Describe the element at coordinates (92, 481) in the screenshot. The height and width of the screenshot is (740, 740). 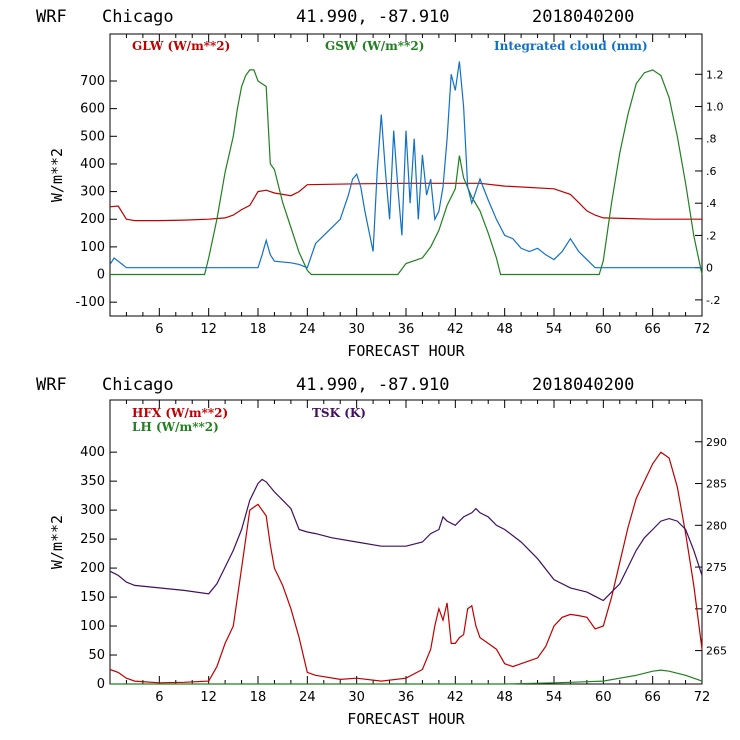
I see `y-tick-label: 350` at that location.